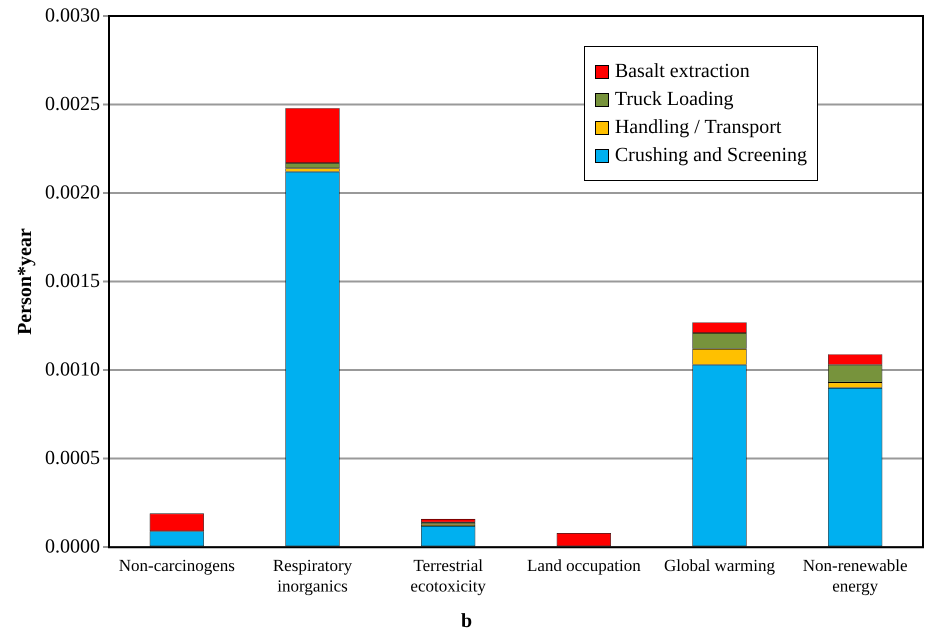 This screenshot has width=933, height=638. I want to click on y-tick-label: 0.0015, so click(72, 281).